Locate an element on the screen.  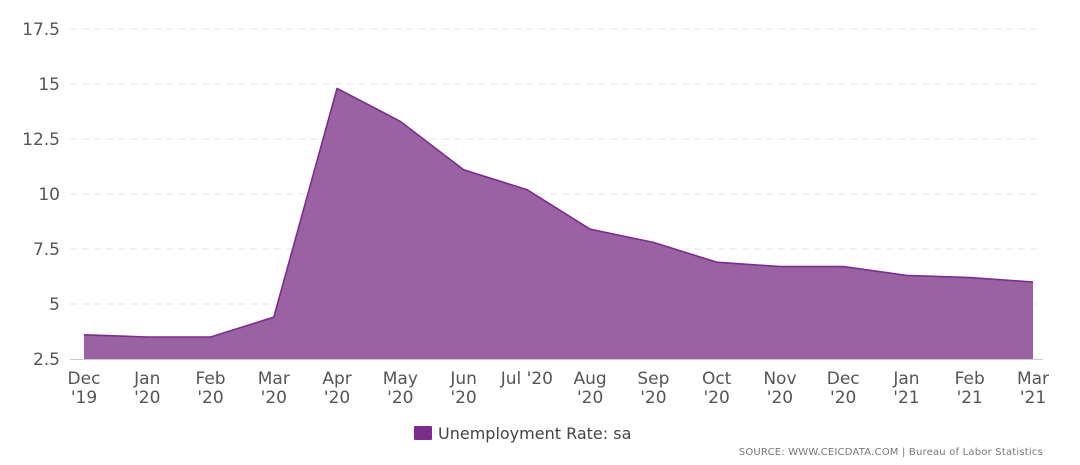
x-tick-label: Jul '20 is located at coordinates (526, 379).